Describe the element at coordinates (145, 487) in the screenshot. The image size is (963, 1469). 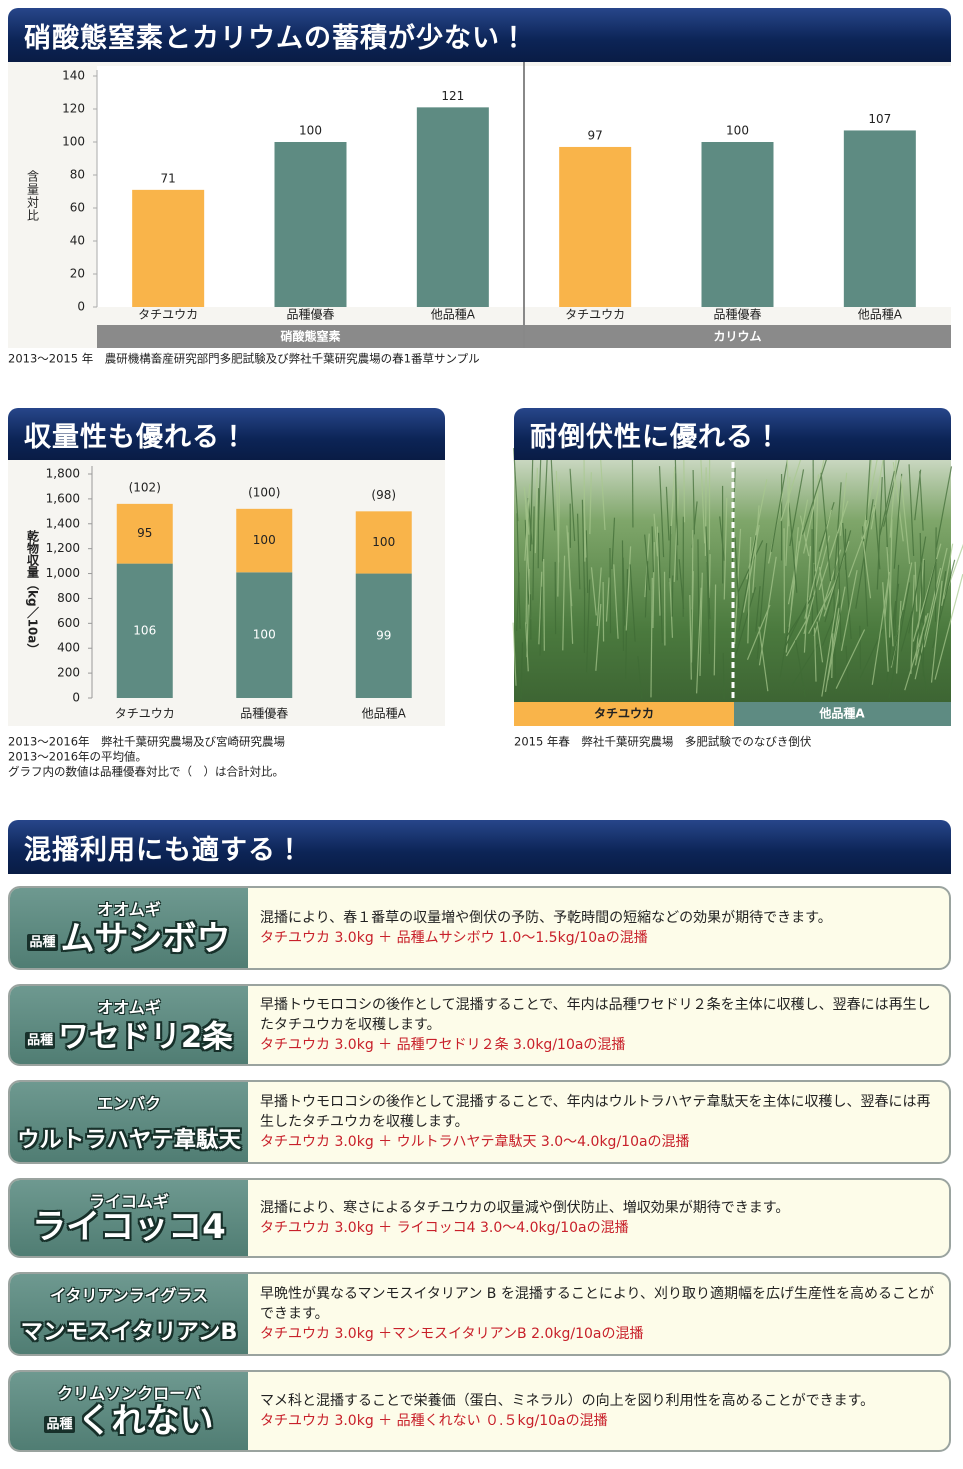
I see `total-label: (102)` at that location.